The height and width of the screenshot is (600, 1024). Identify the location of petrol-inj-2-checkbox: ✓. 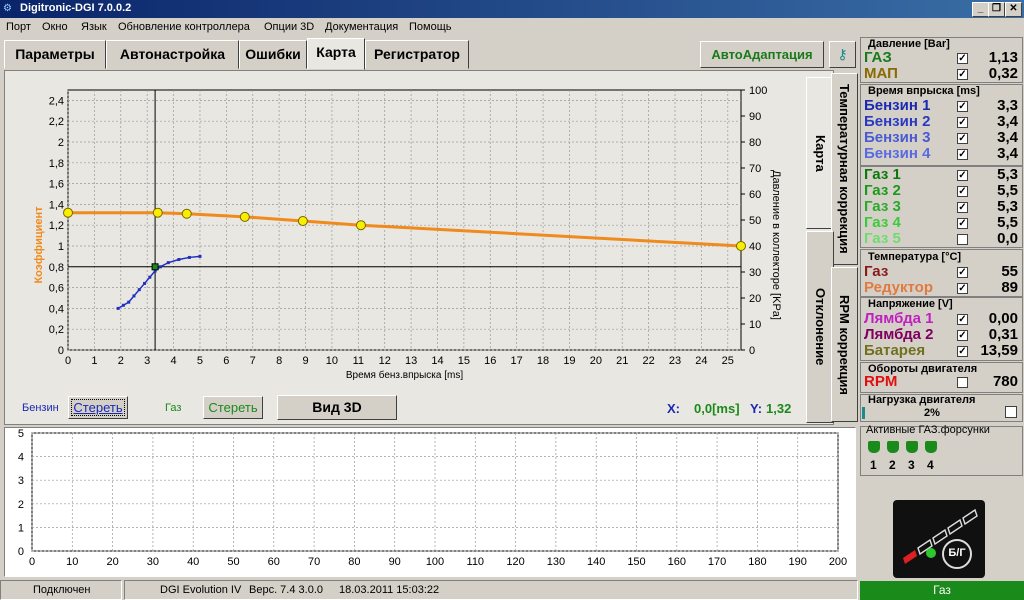
(962, 122).